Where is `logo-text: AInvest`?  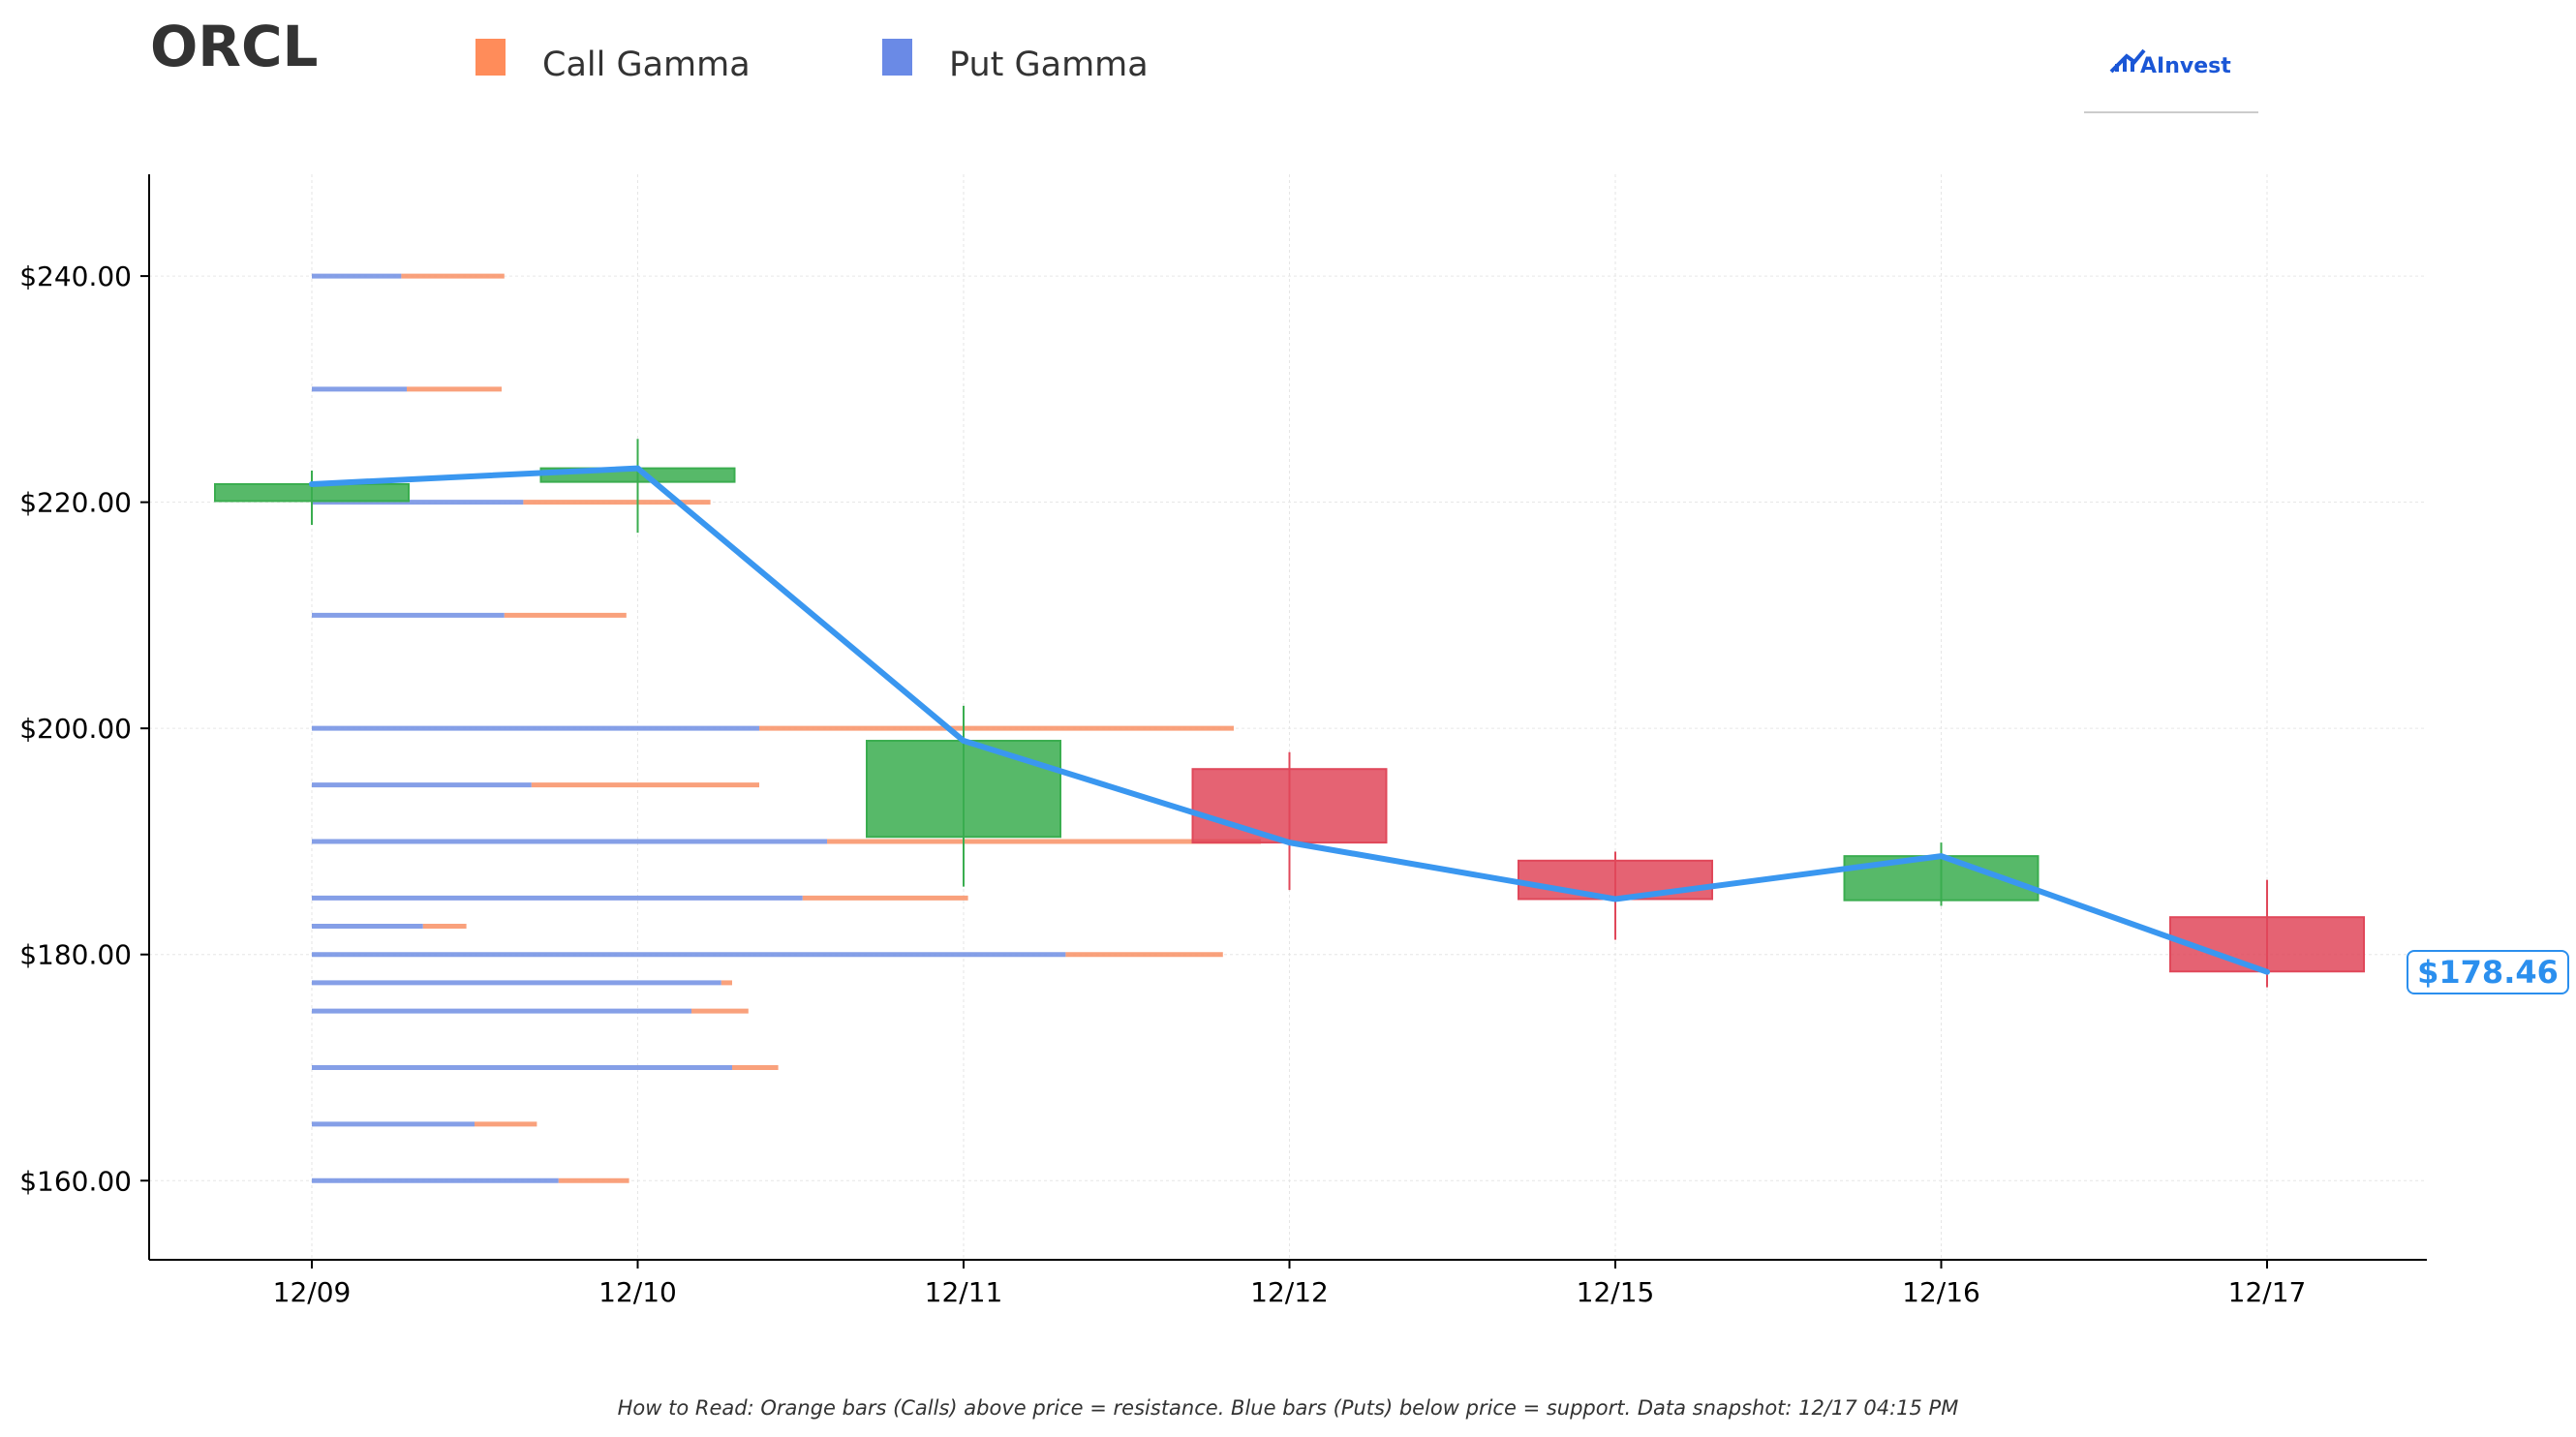 logo-text: AInvest is located at coordinates (2185, 66).